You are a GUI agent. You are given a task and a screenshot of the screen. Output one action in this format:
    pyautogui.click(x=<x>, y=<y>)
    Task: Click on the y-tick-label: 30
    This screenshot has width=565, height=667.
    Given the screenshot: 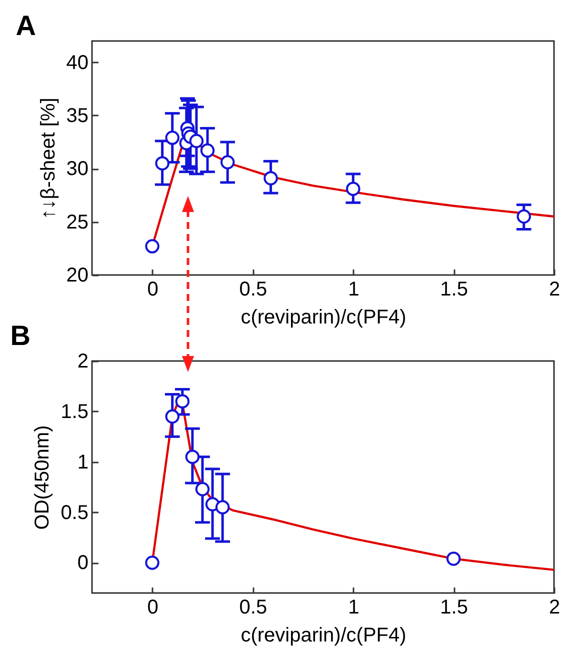 What is the action you would take?
    pyautogui.click(x=77, y=169)
    